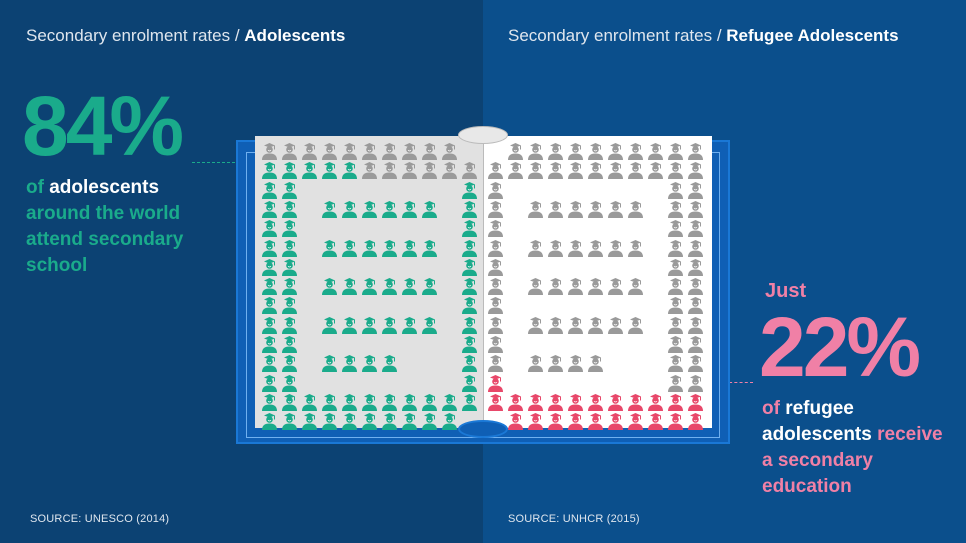  Describe the element at coordinates (226, 162) in the screenshot. I see `left-connector` at that location.